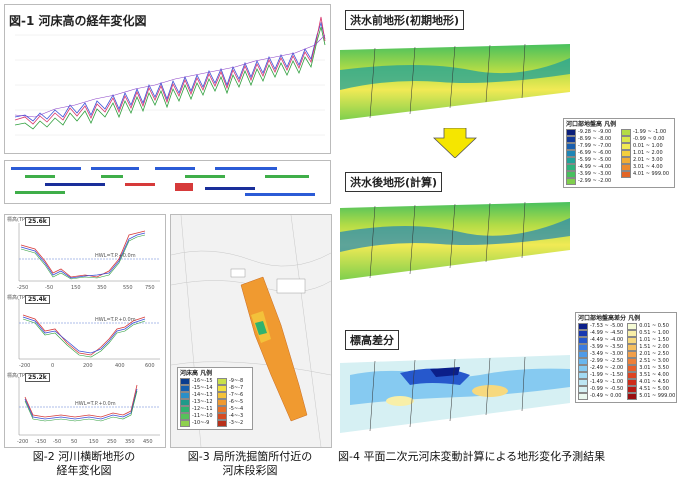  I want to click on fig4-elev-legend-label: 1.01 ~ 2.00, so click(648, 153).